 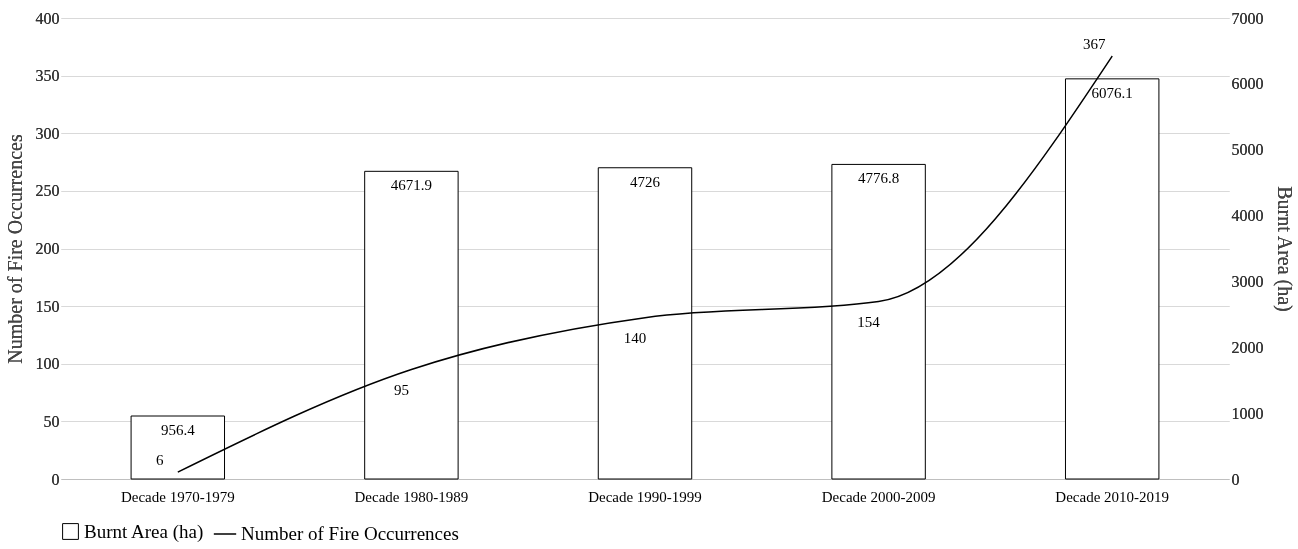 I want to click on y-tick-label: 300, so click(x=47, y=133).